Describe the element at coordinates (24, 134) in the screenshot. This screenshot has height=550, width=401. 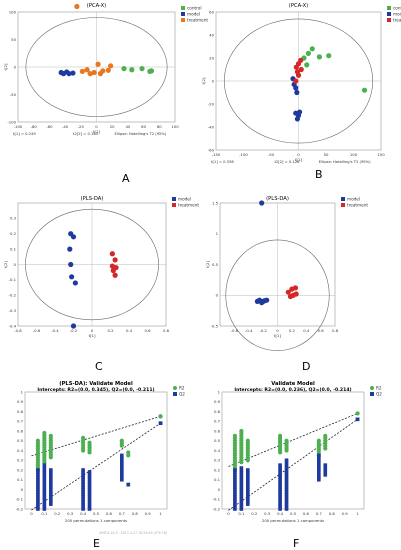
I see `chart-footer-text: t[1] = 0.249` at that location.